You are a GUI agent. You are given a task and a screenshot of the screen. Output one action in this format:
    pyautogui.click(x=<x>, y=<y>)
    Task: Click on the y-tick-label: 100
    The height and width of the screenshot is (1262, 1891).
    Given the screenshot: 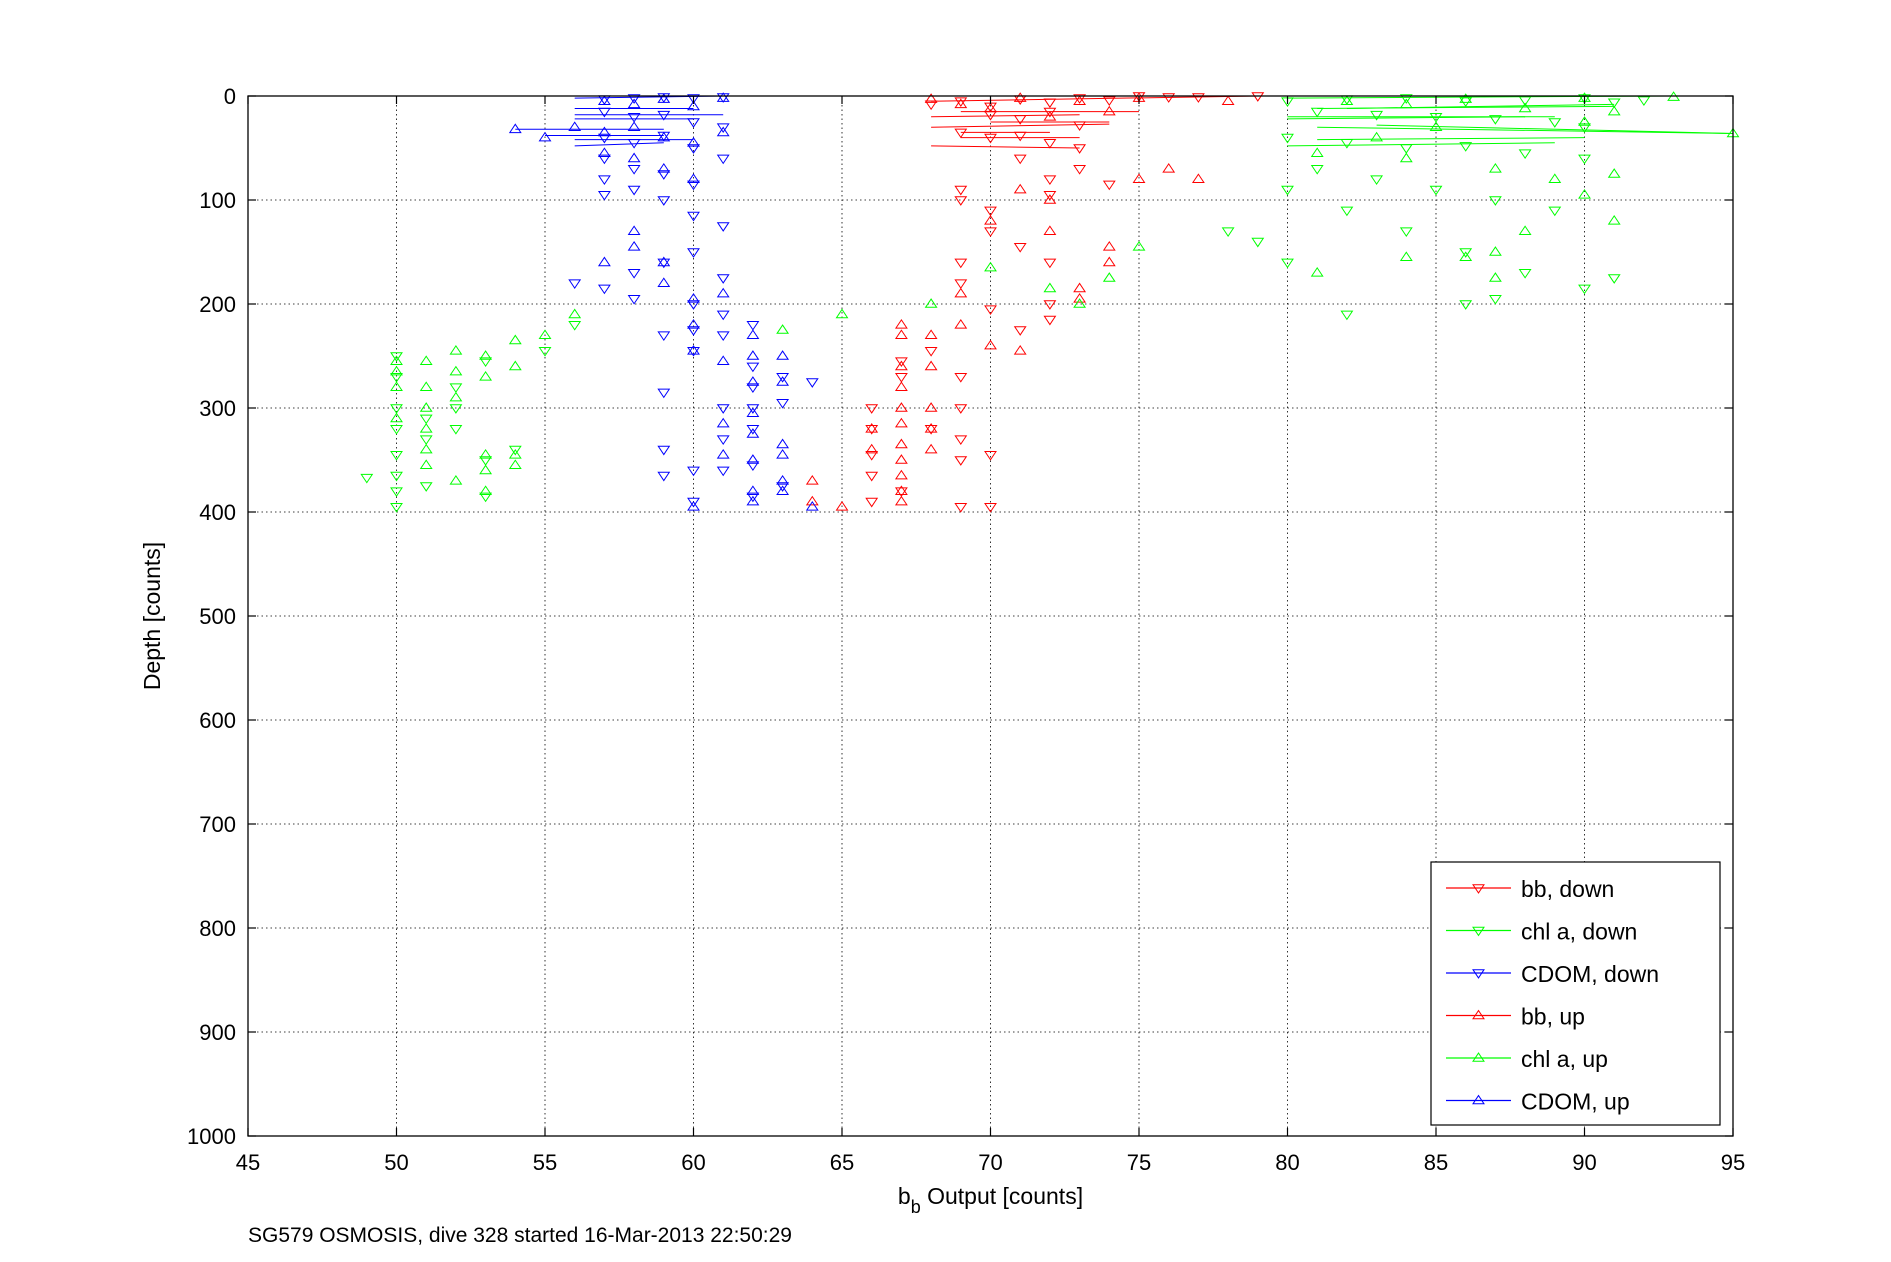 What is the action you would take?
    pyautogui.click(x=217, y=200)
    